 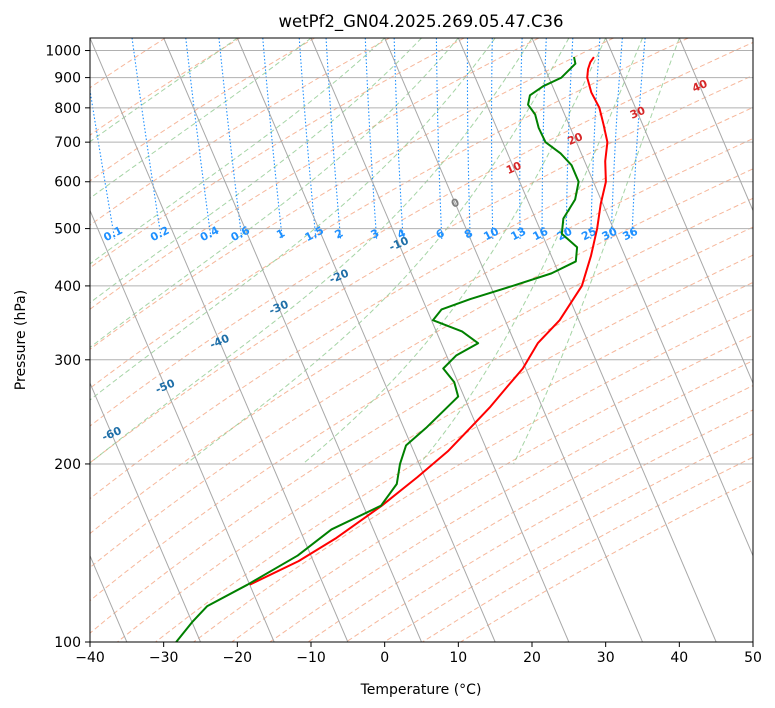 I want to click on isotherm-label: 20, so click(x=575, y=139).